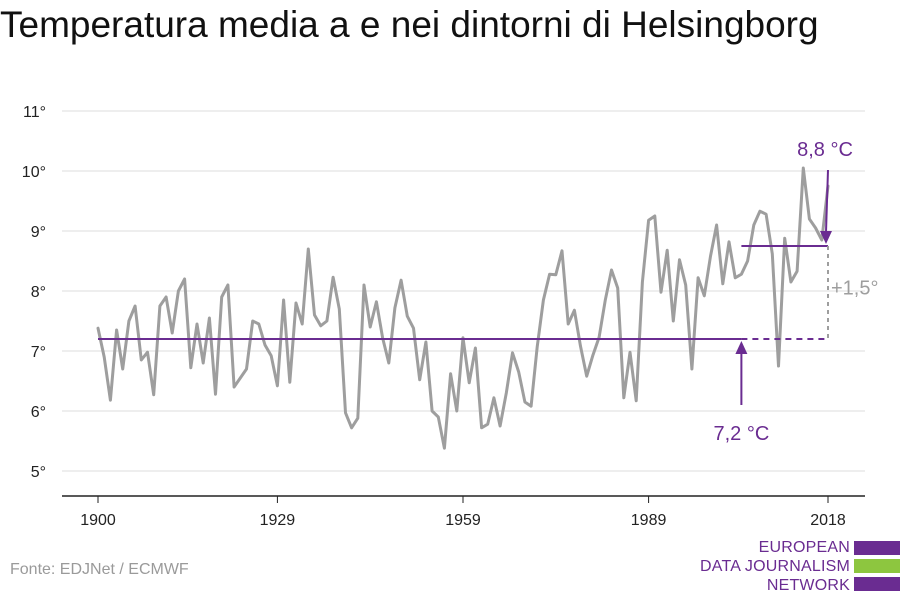 This screenshot has height=600, width=900. I want to click on recent-label: 8,8 °C, so click(825, 150).